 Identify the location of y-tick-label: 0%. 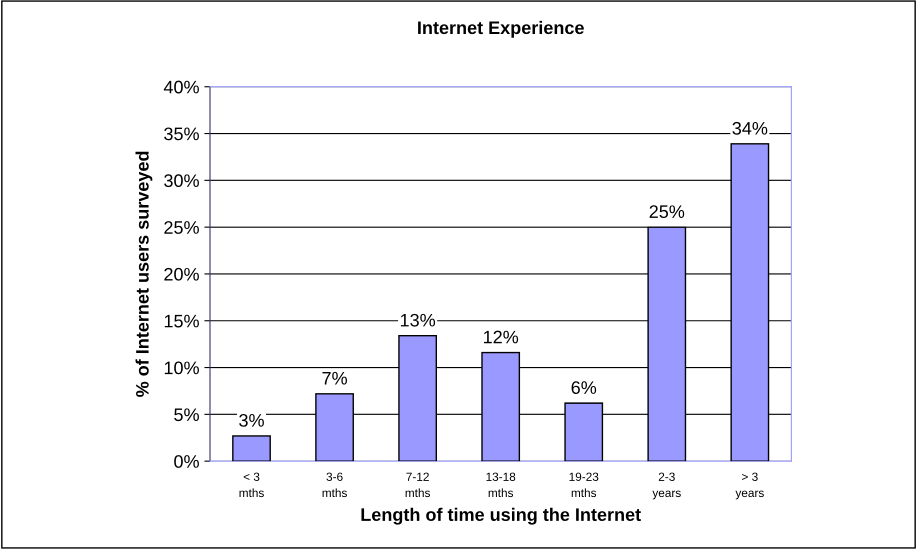
(186, 461).